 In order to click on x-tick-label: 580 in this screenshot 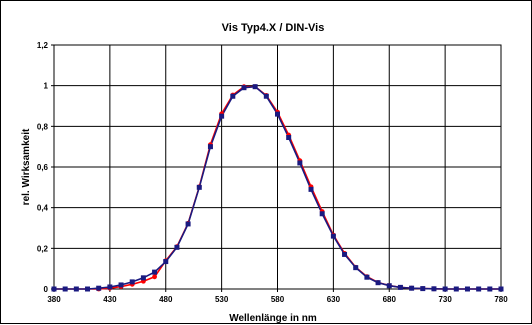, I will do `click(278, 299)`.